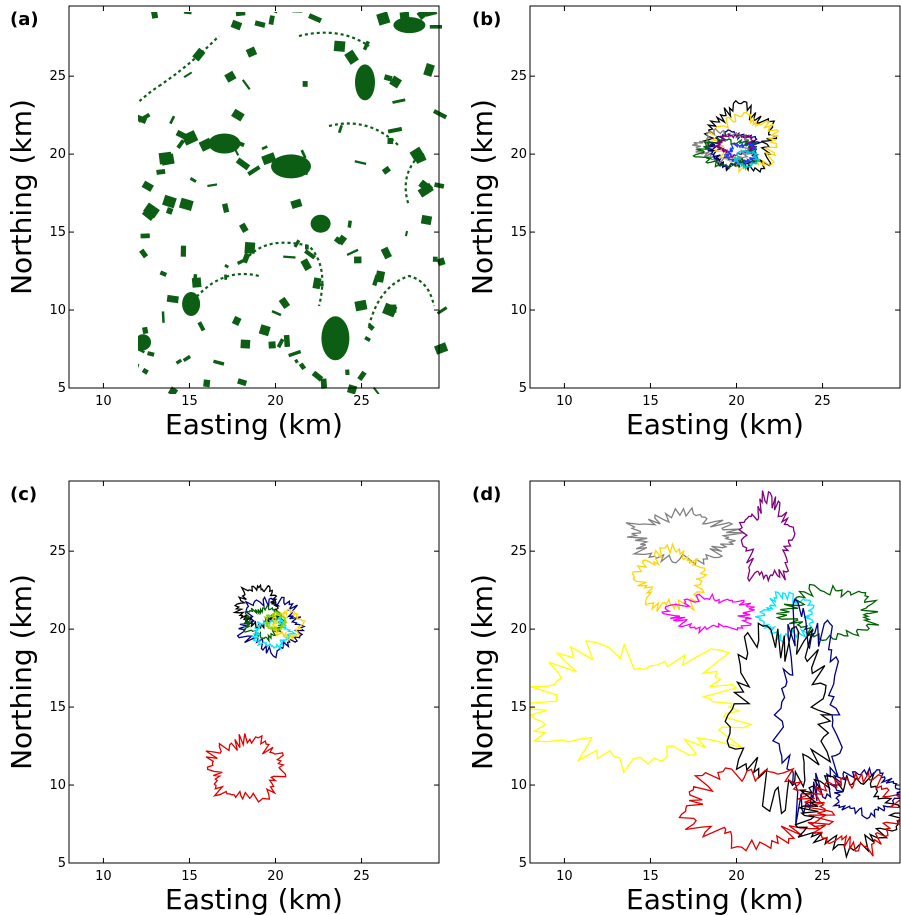 Image resolution: width=901 pixels, height=915 pixels. Describe the element at coordinates (486, 494) in the screenshot. I see `panel-label: (d)` at that location.